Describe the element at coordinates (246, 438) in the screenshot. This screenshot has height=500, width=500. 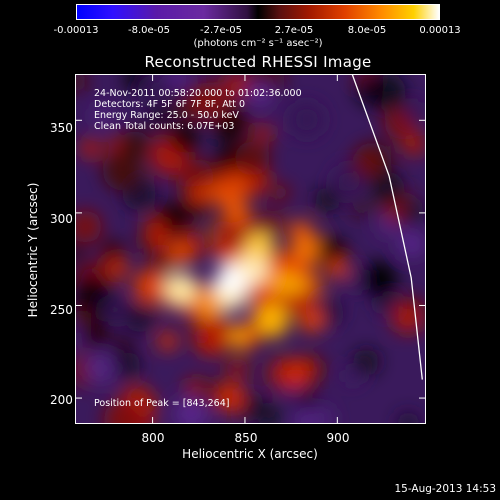
I see `x-tick-label: 850` at that location.